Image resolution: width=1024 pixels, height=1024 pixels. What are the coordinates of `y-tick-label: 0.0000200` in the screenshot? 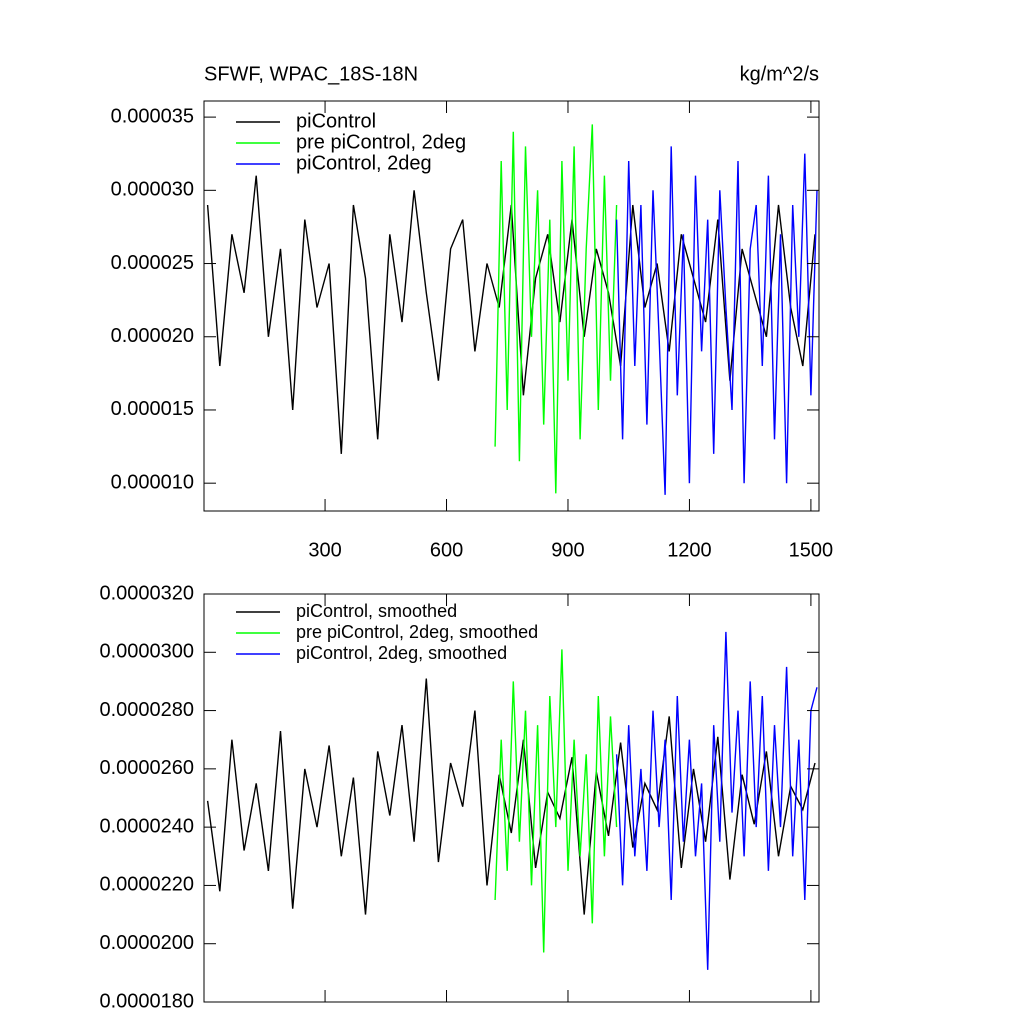 It's located at (146, 943).